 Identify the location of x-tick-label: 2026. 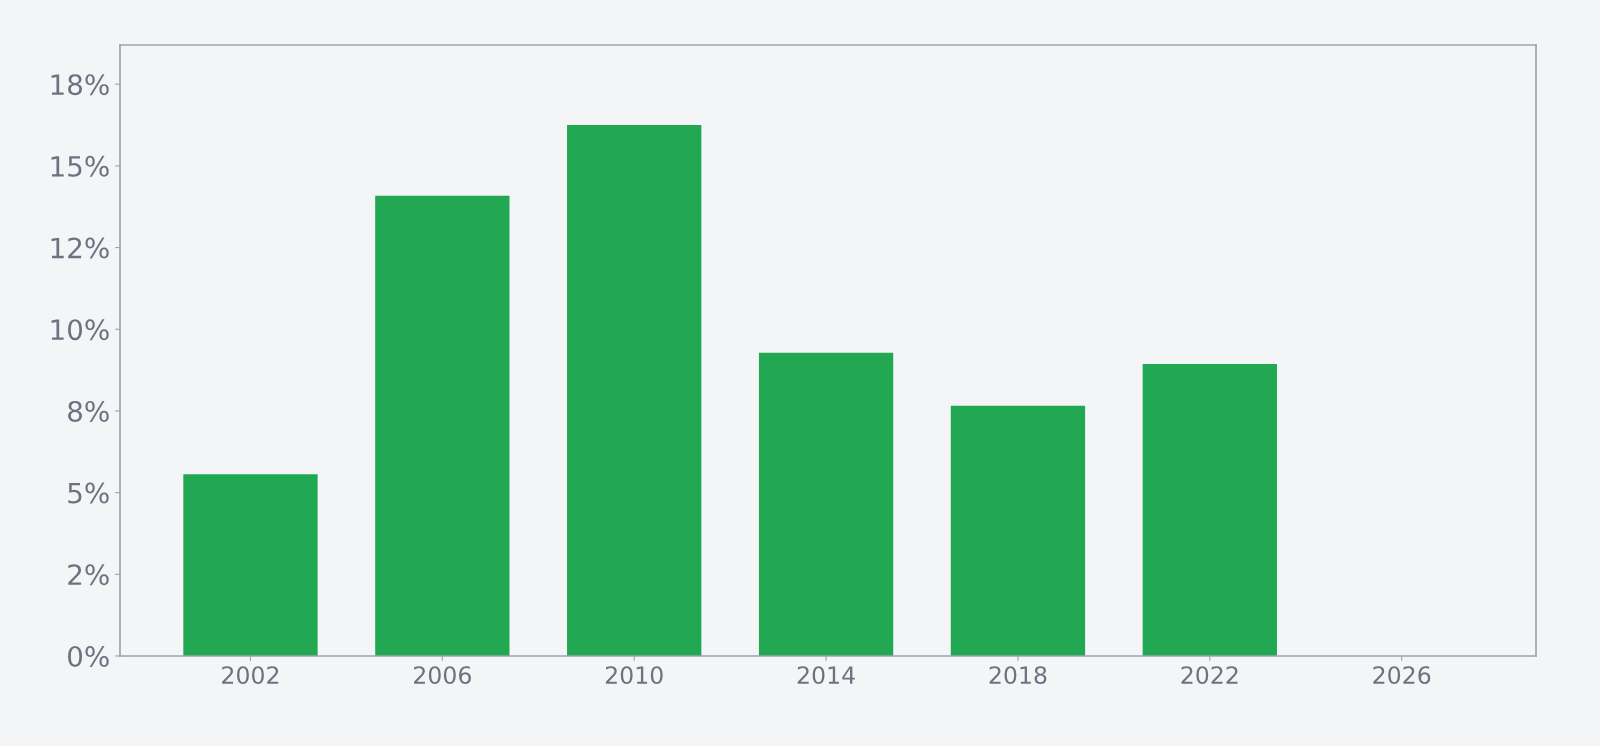
(1402, 675).